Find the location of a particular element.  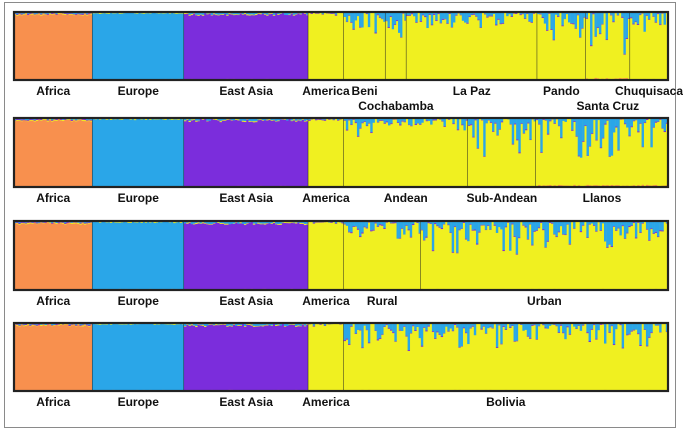

group-sub-andean is located at coordinates (502, 152).